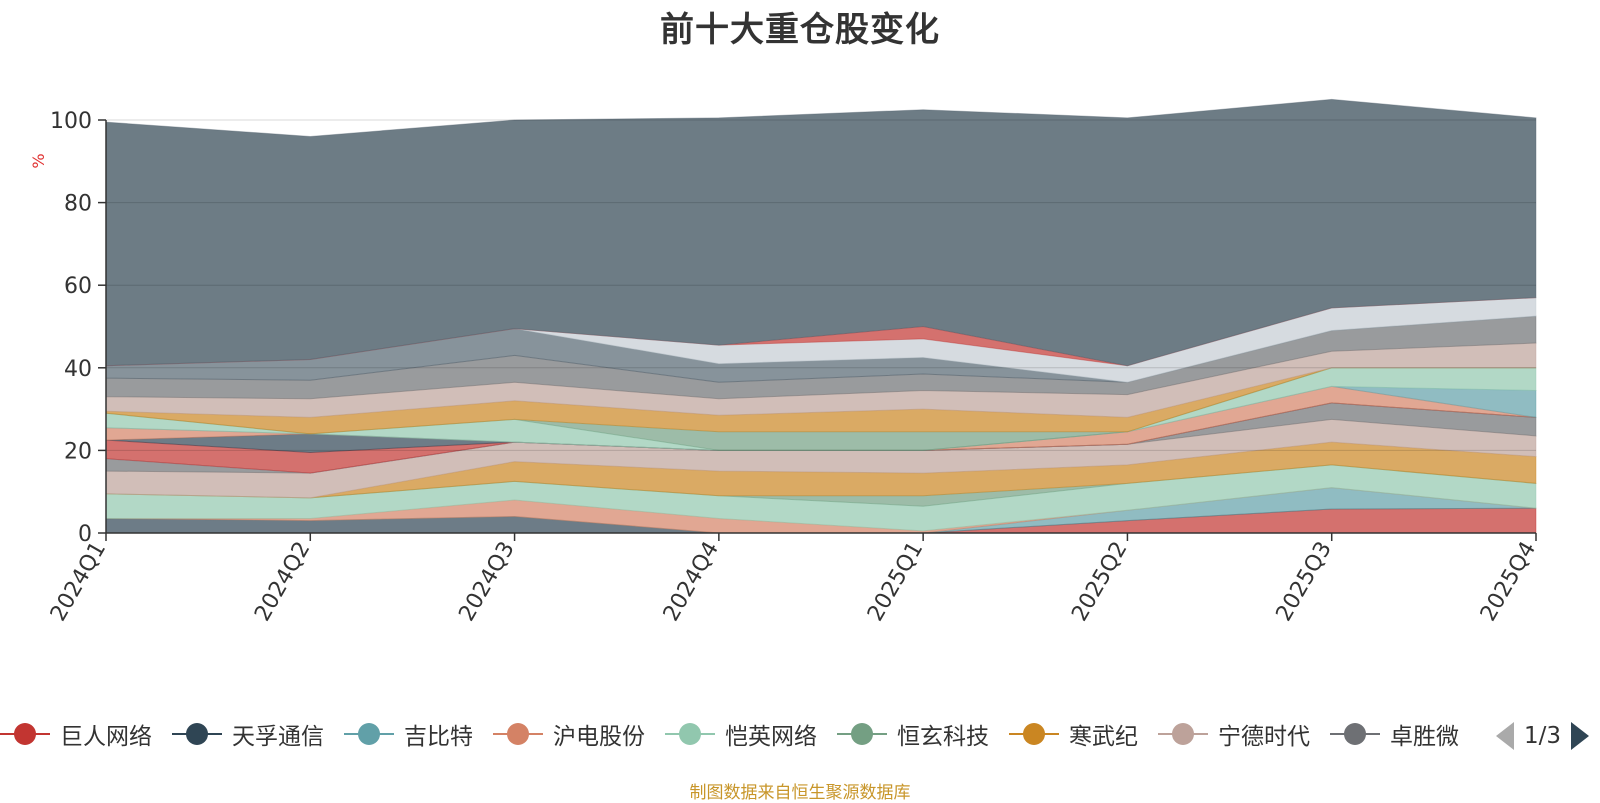 The width and height of the screenshot is (1600, 803). I want to click on legend-prev-page-icon, so click(1505, 736).